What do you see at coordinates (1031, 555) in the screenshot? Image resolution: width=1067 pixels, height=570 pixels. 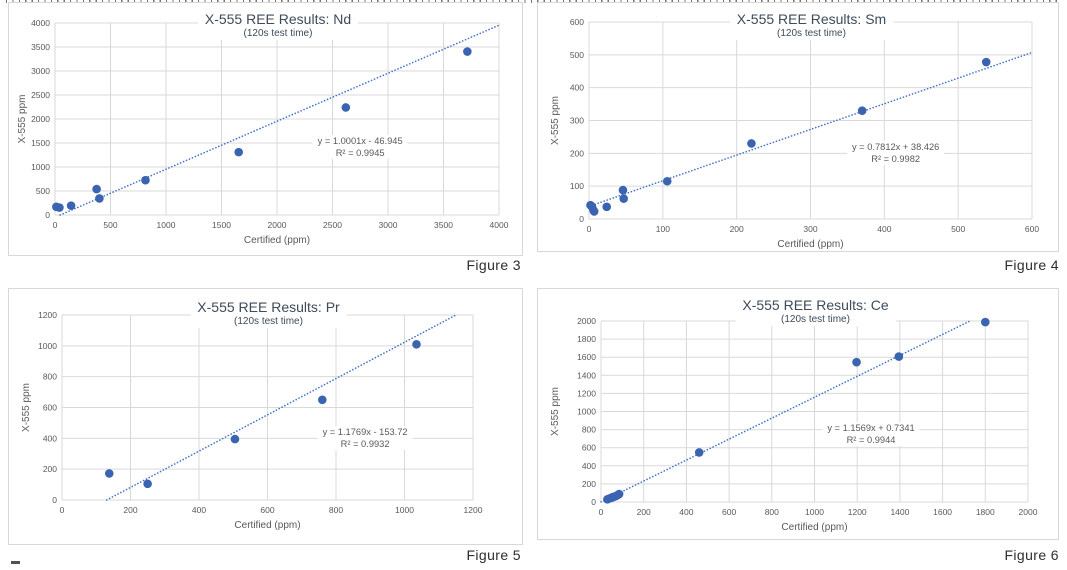 I see `figure-caption-6: Figure 6` at bounding box center [1031, 555].